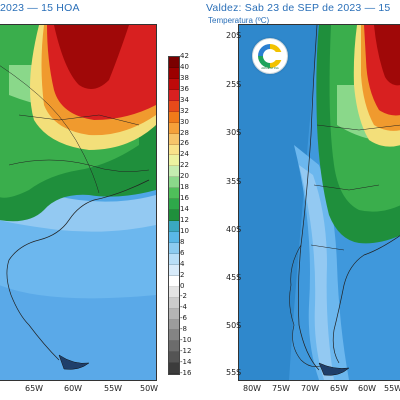 Image resolution: width=400 pixels, height=400 pixels. What do you see at coordinates (392, 388) in the screenshot?
I see `right-xtick-55w: 55W` at bounding box center [392, 388].